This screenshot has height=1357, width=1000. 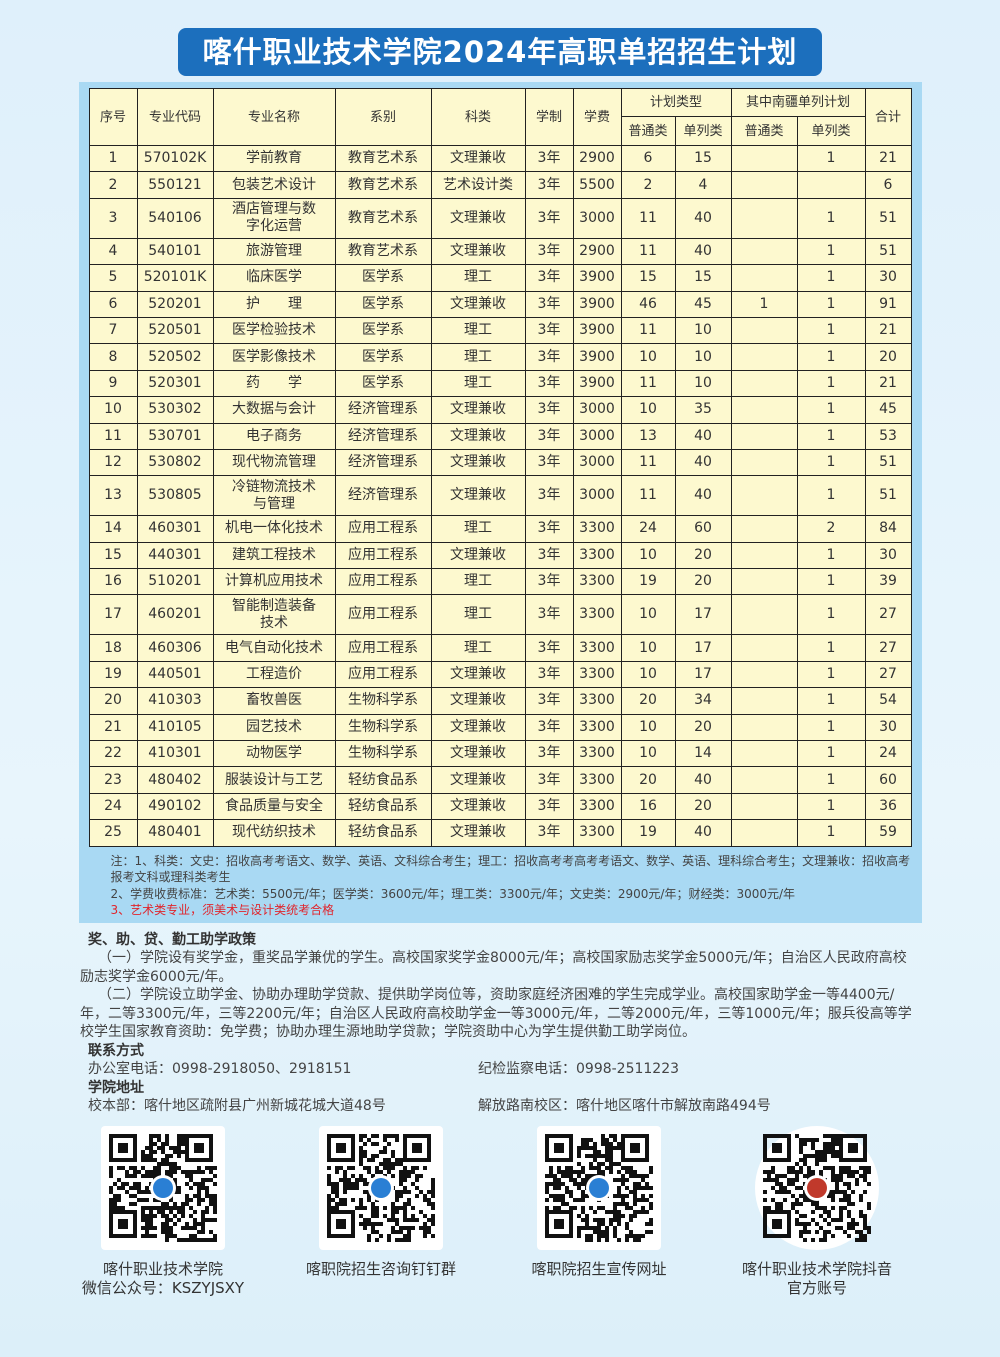 What do you see at coordinates (113, 833) in the screenshot?
I see `cell-no: 25` at bounding box center [113, 833].